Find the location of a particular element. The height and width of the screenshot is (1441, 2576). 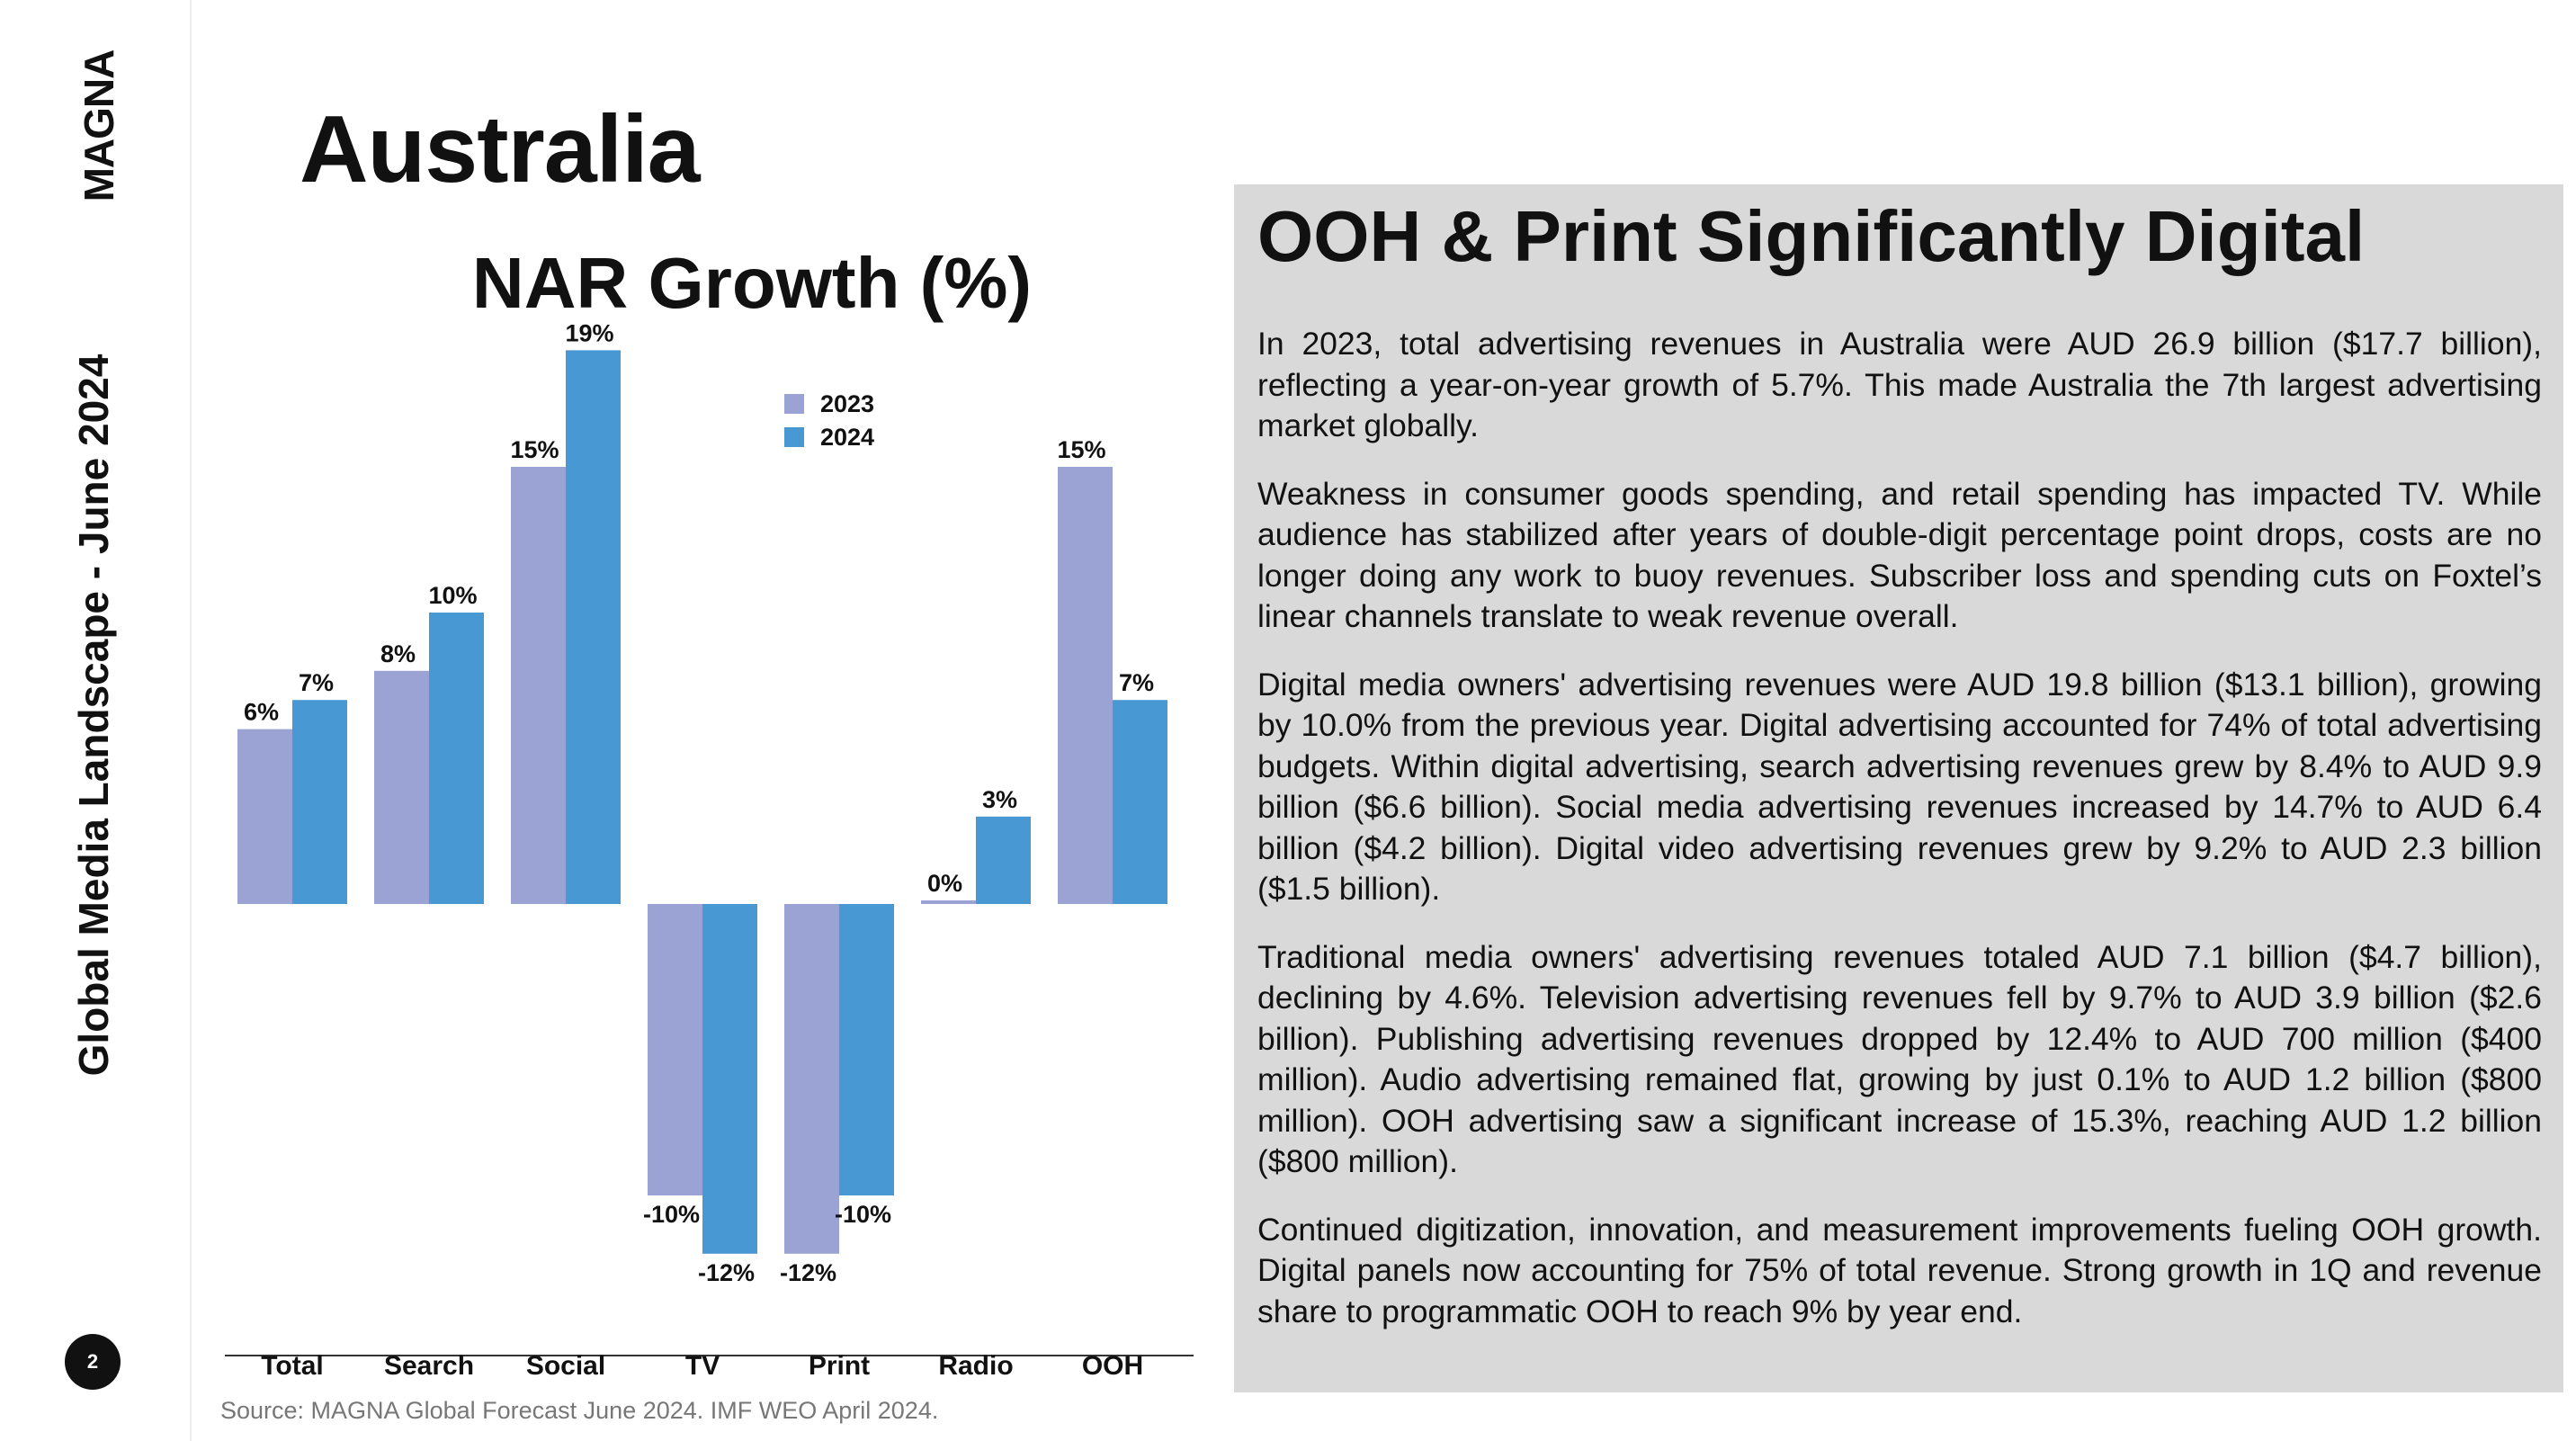

legend-swatch-2023 is located at coordinates (794, 404).